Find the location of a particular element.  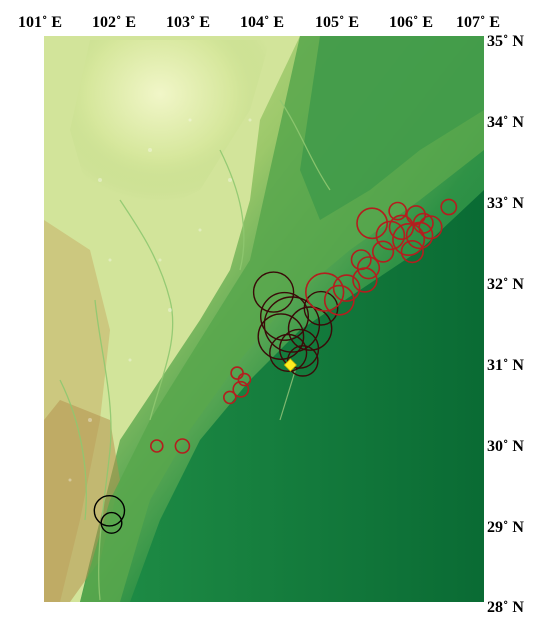

lat-label-31: 31˚ N is located at coordinates (505, 365).